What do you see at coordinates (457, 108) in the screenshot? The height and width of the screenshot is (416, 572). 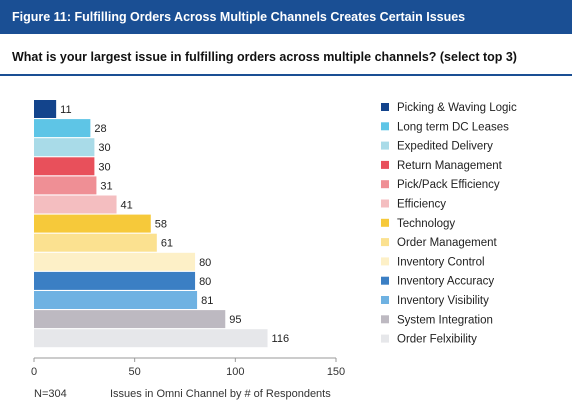 I see `legend-label-picking-waving-logic: Picking & Waving Logic` at bounding box center [457, 108].